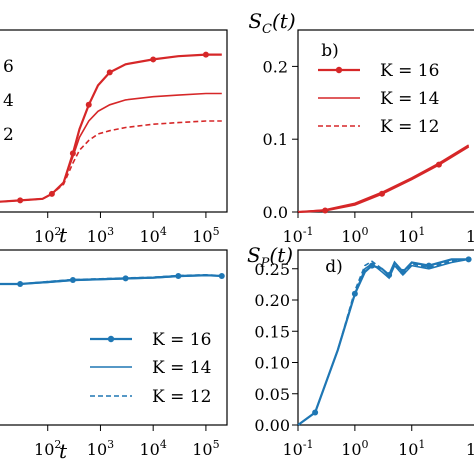 The height and width of the screenshot is (474, 474). I want to click on panel-d-series-0-line, so click(383, 342).